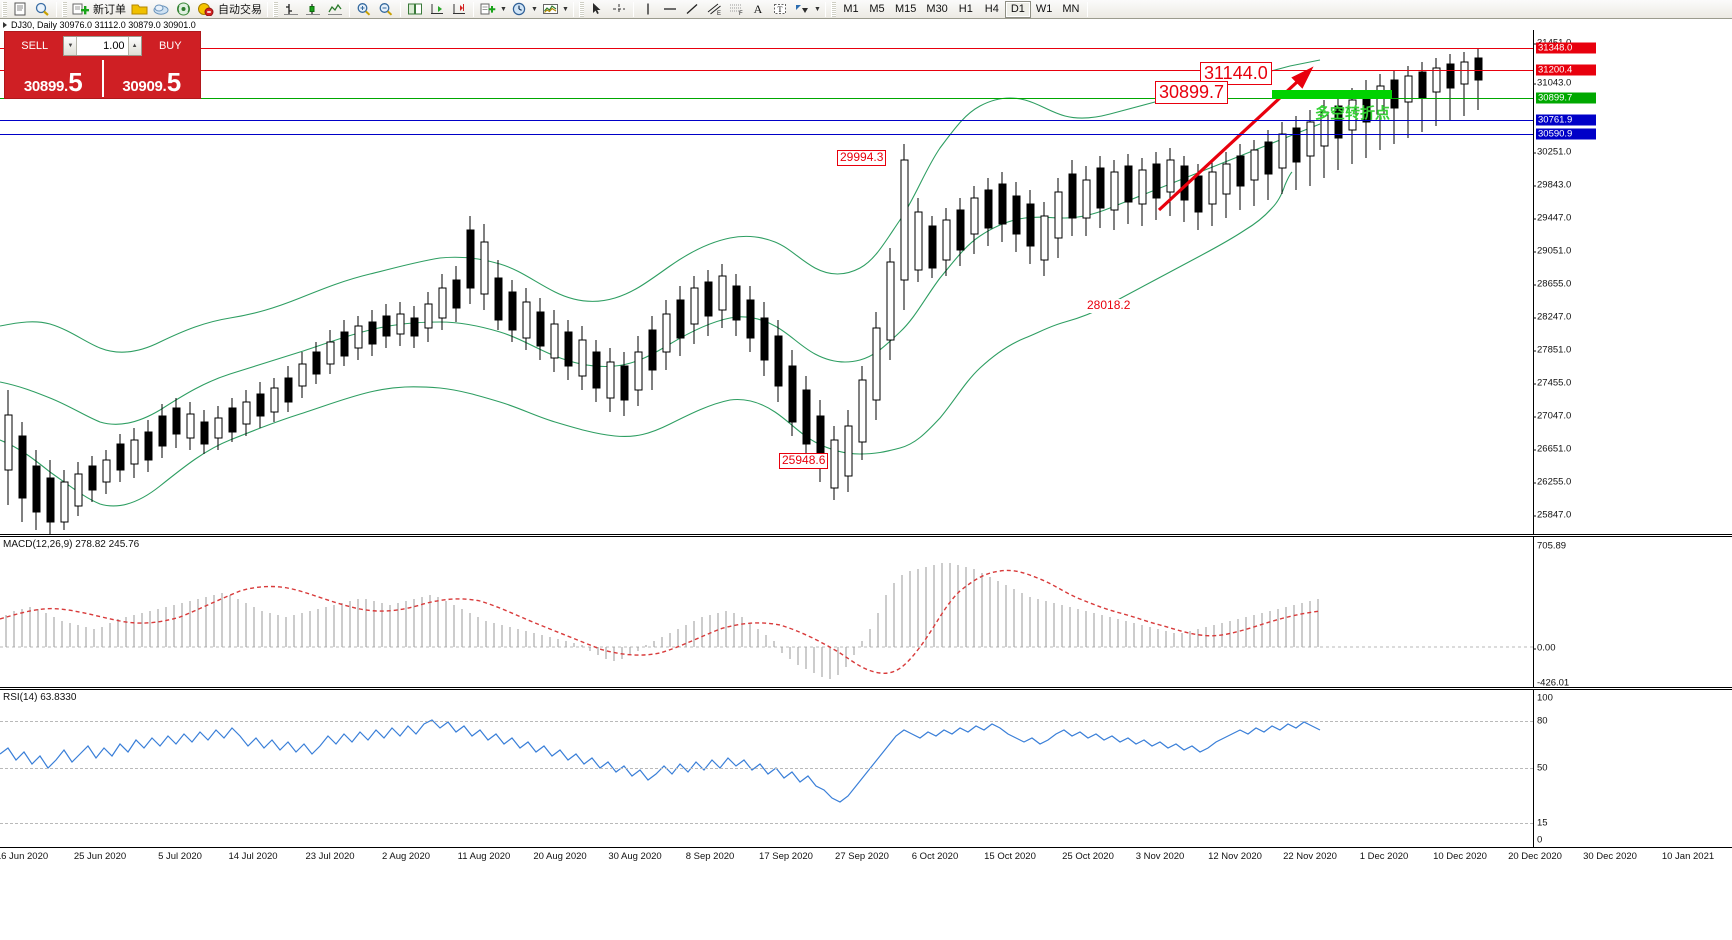 The width and height of the screenshot is (1732, 940). What do you see at coordinates (660, 621) in the screenshot?
I see `macd-signal-line` at bounding box center [660, 621].